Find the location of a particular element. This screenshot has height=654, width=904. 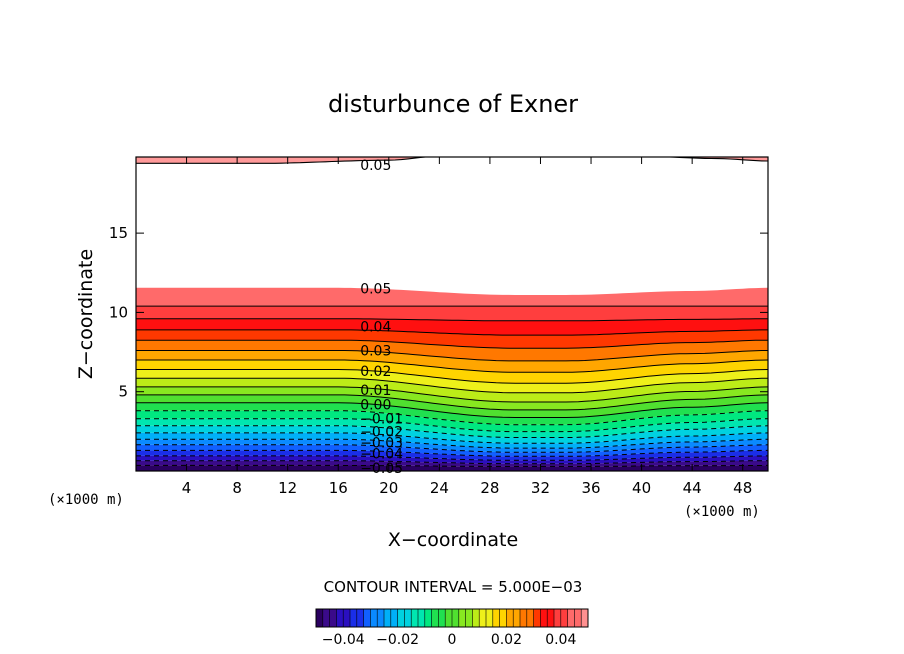

contour-label: −0.02 is located at coordinates (381, 432).